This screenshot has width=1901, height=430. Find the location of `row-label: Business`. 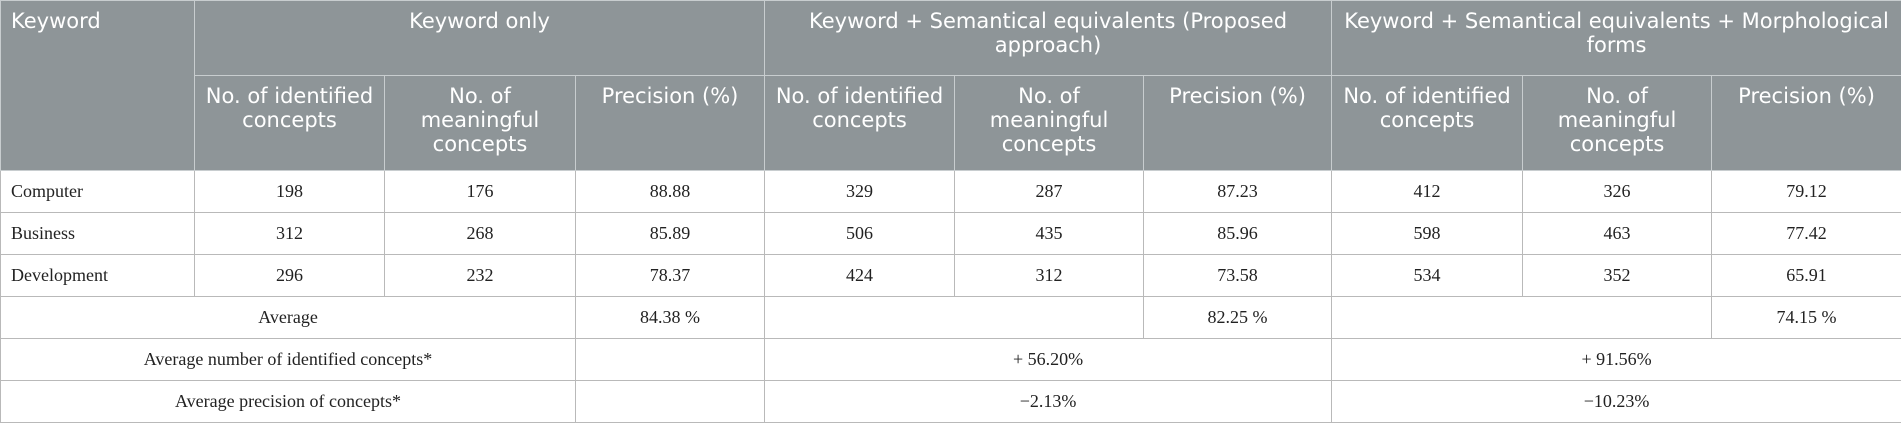

row-label: Business is located at coordinates (97, 233).